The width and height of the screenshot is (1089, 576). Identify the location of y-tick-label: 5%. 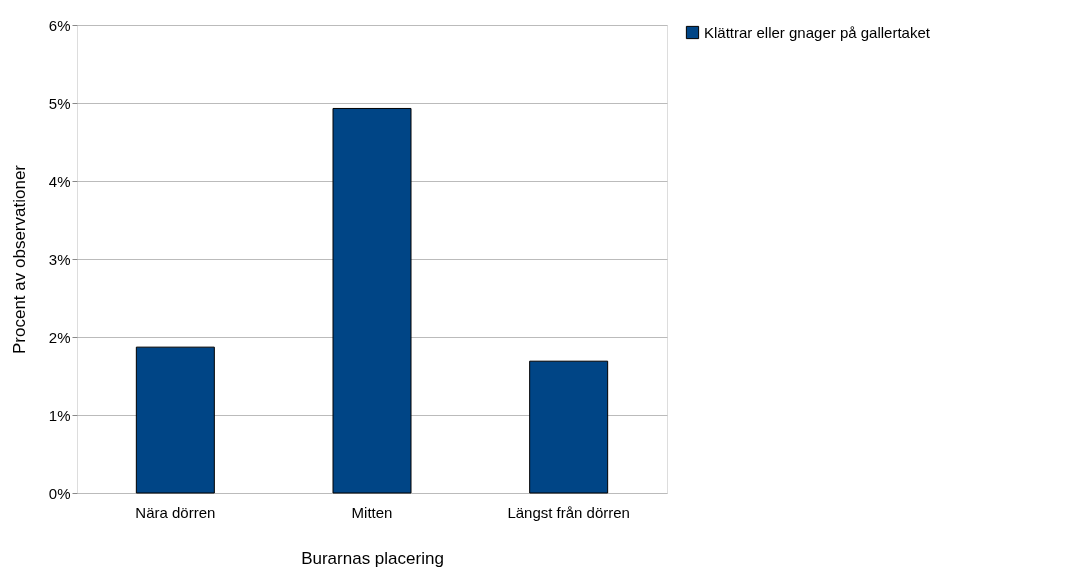
(59, 103).